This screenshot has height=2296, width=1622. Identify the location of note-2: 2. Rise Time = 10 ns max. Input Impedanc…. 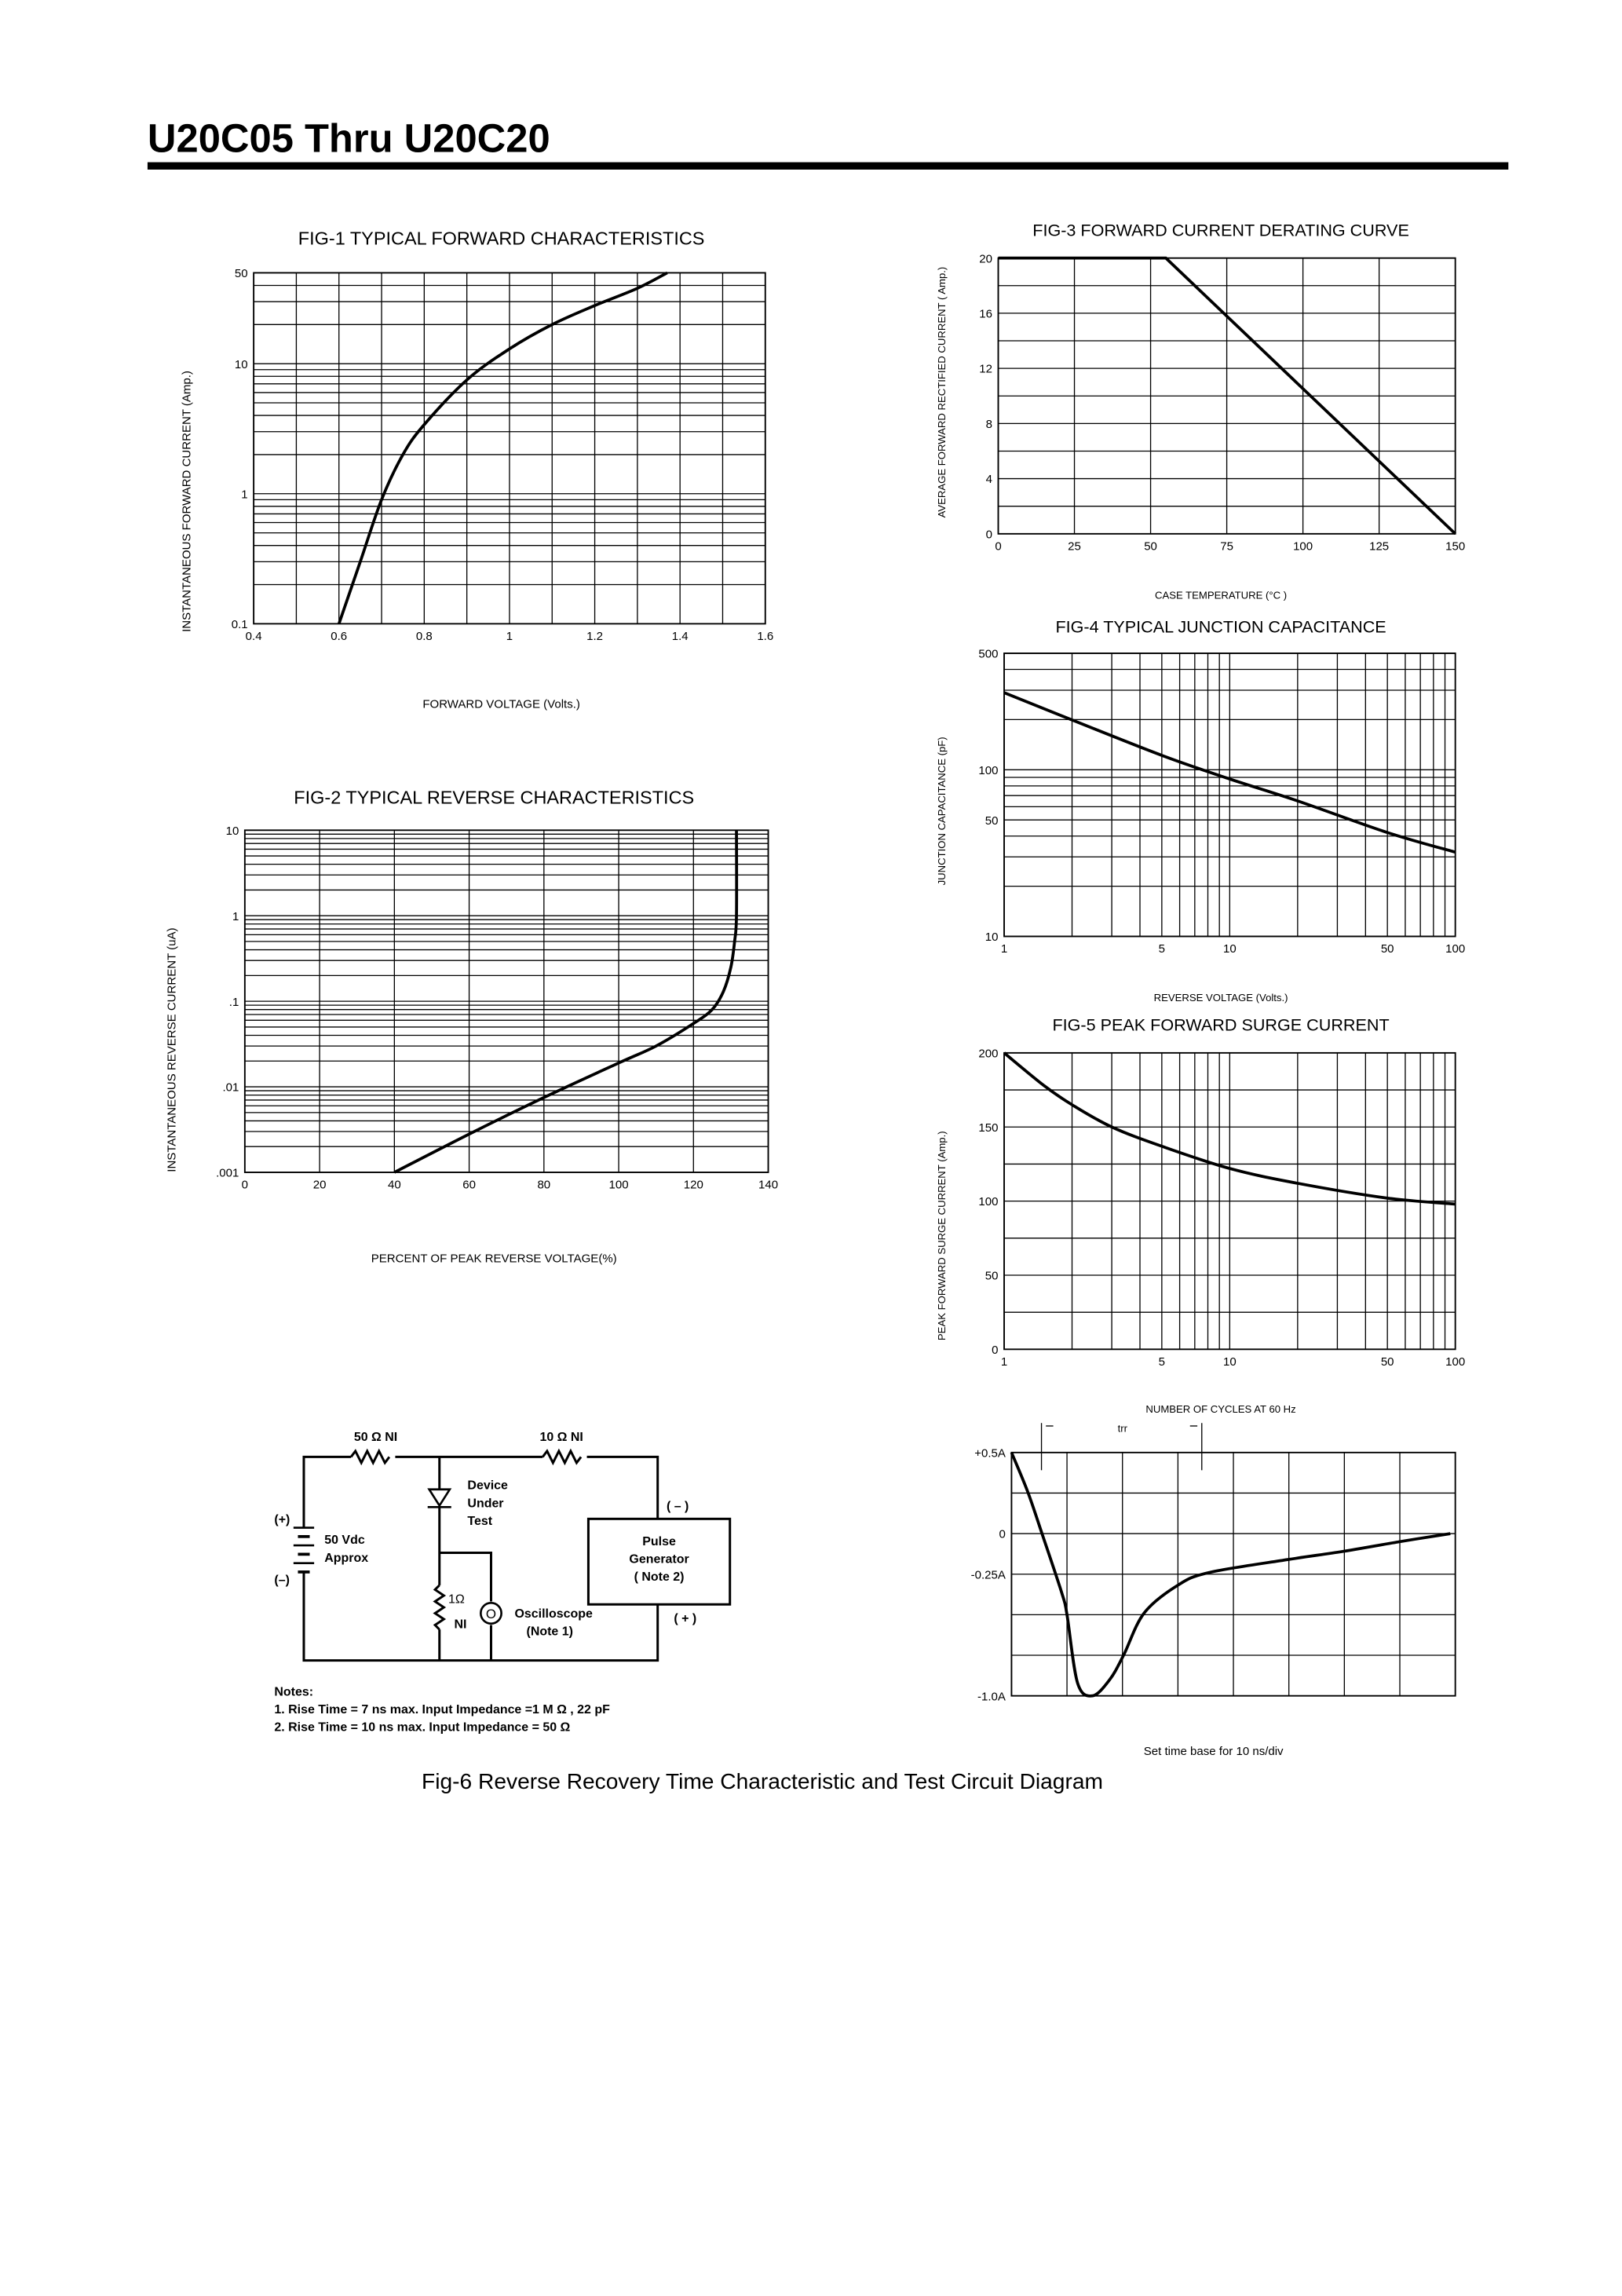
(422, 1728).